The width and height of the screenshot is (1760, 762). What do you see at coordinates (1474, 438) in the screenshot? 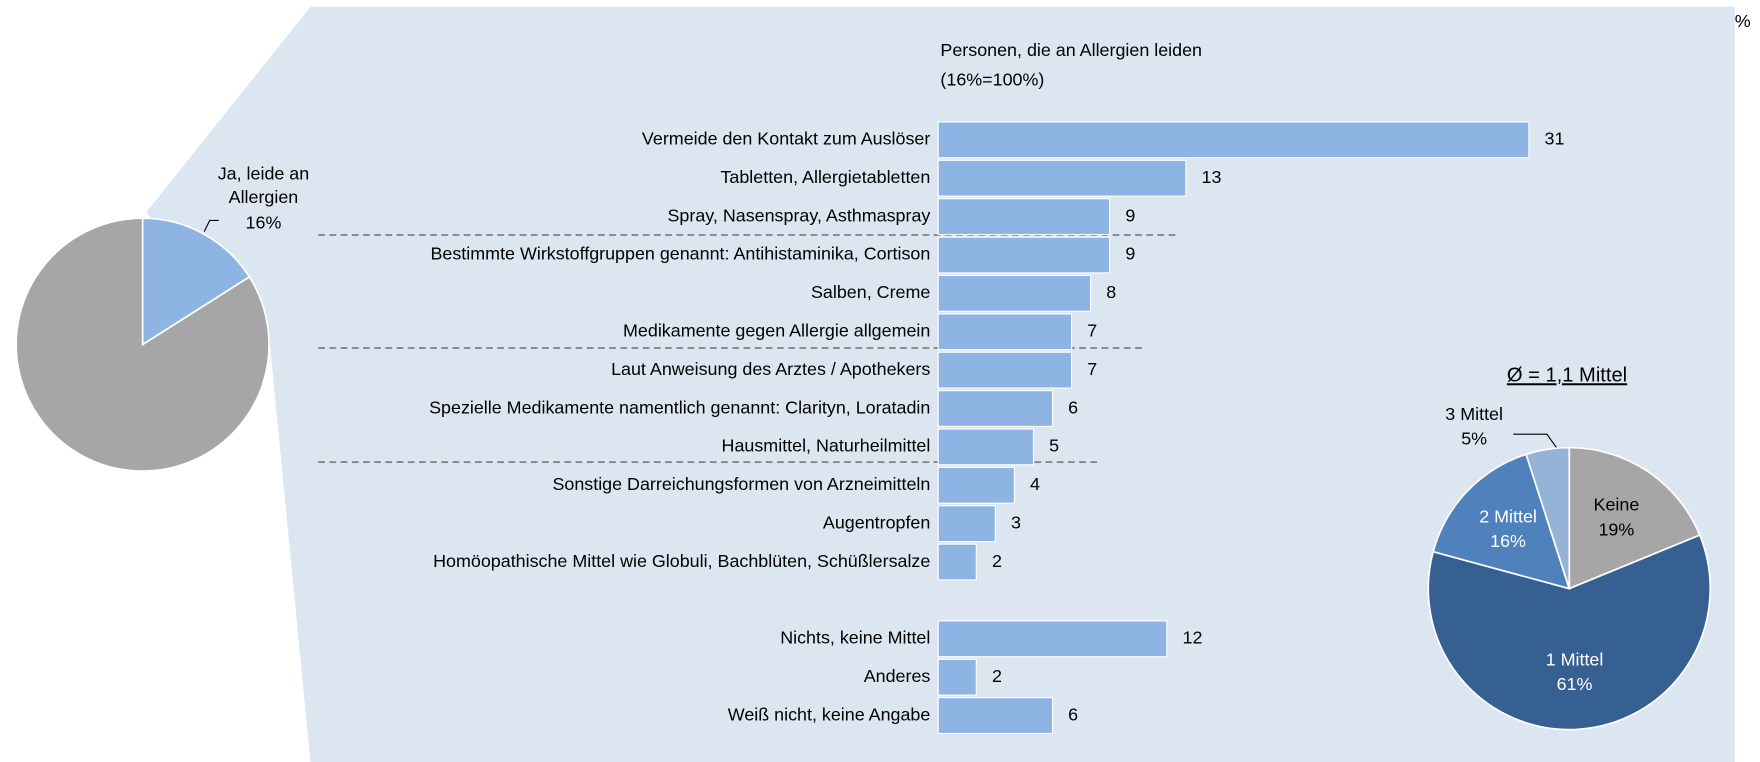
I see `slice-value-label: 5%` at bounding box center [1474, 438].